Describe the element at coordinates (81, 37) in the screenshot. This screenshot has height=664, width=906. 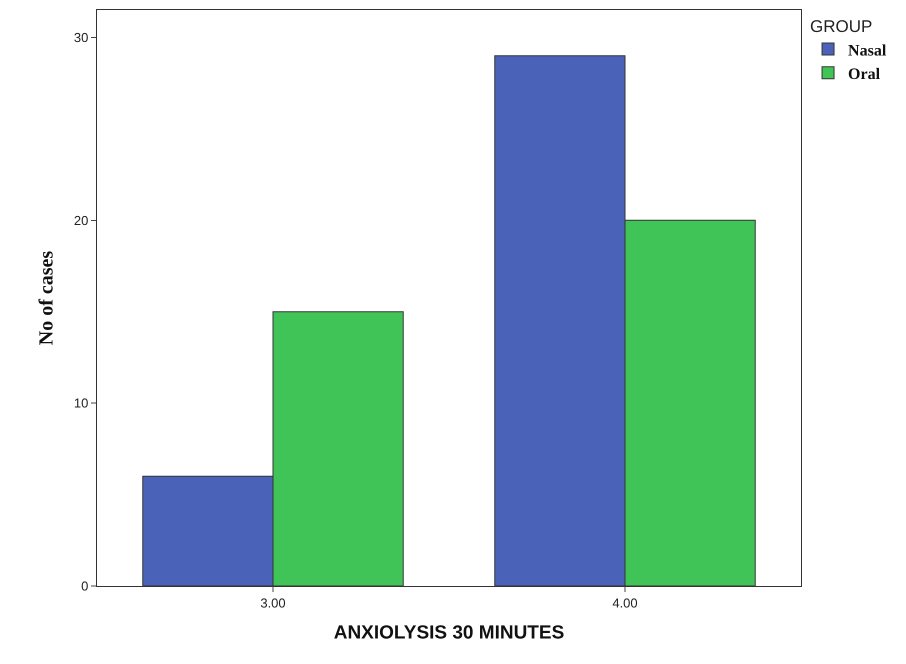
I see `y-tick-label: 30` at that location.